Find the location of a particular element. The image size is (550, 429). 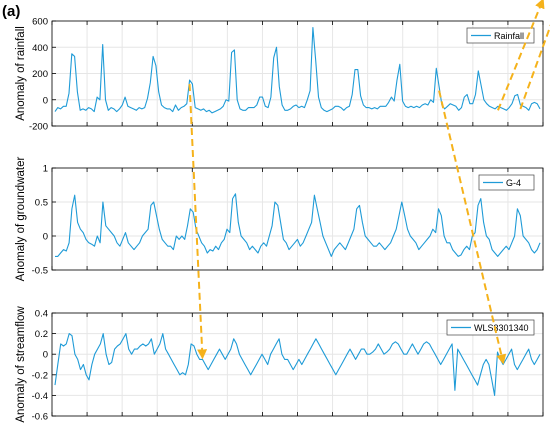

y-axis-label: Anomaly of rainfall is located at coordinates (21, 73).